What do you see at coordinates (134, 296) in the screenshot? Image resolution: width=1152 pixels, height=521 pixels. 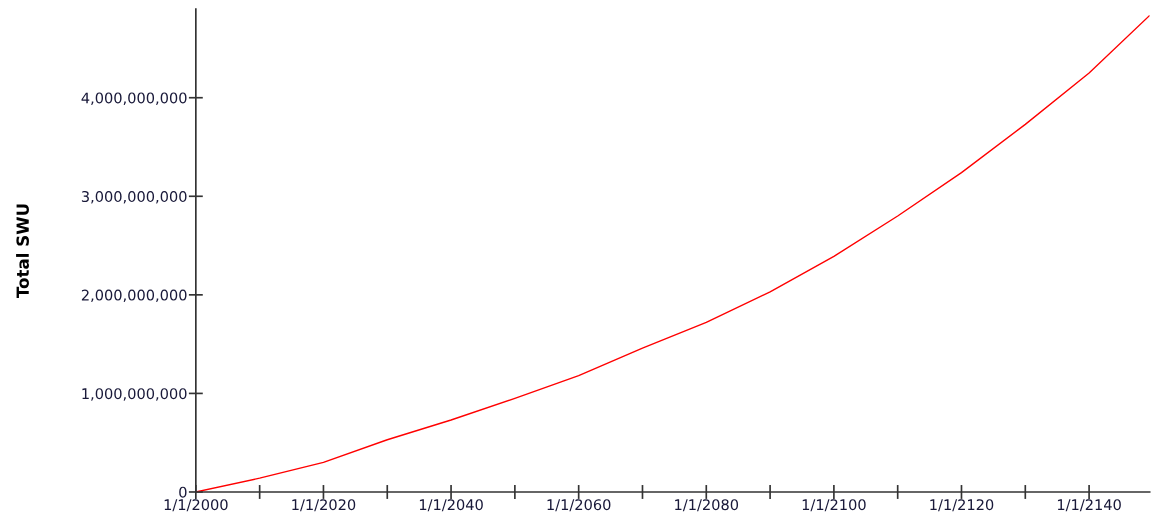 I see `y-tick-label: 2,000,000,000` at bounding box center [134, 296].